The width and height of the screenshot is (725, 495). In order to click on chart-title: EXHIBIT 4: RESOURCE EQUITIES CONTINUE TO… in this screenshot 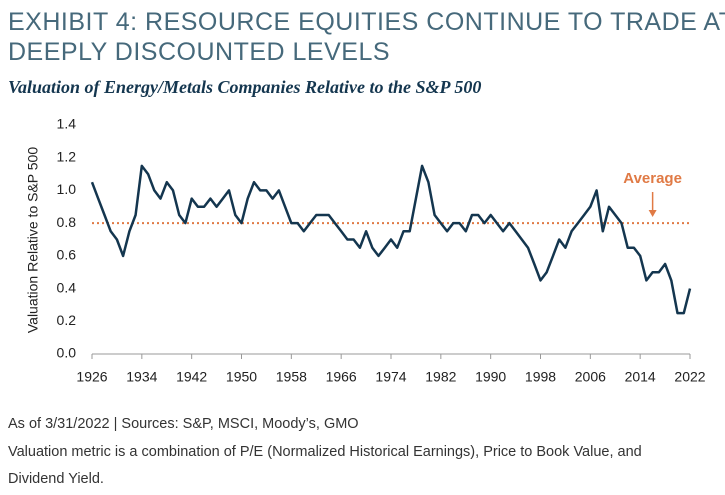, I will do `click(366, 22)`.